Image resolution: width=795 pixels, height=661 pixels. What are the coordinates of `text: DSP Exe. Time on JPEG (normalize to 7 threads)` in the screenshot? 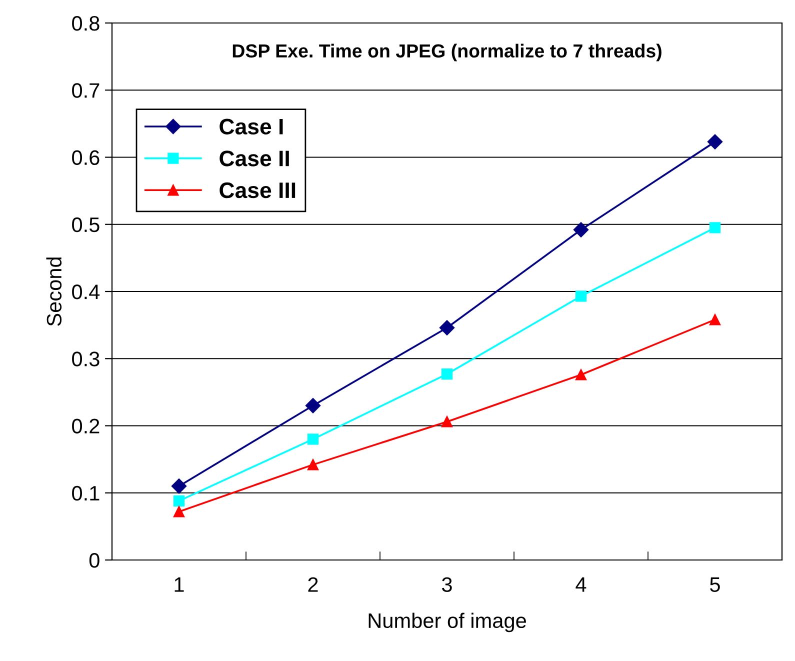 It's located at (447, 53).